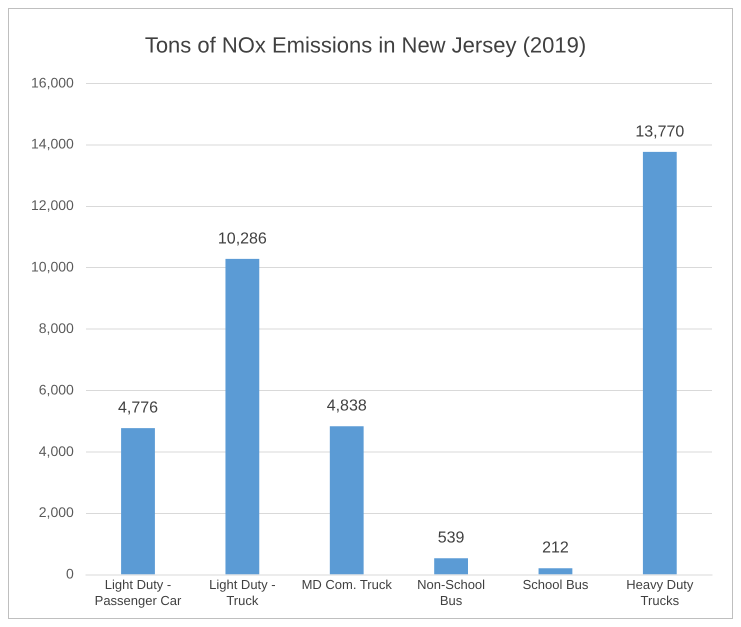  I want to click on y-tick-label: 8,000, so click(56, 328).